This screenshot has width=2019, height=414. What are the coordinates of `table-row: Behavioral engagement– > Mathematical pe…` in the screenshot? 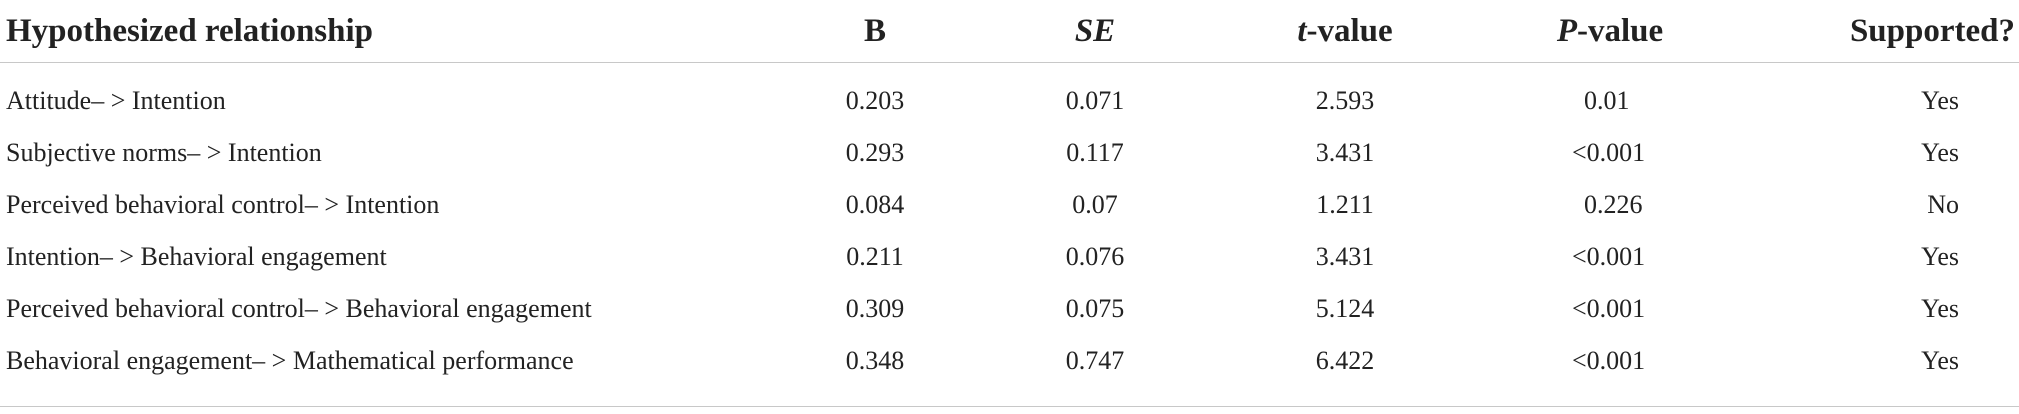 It's located at (1009, 361).